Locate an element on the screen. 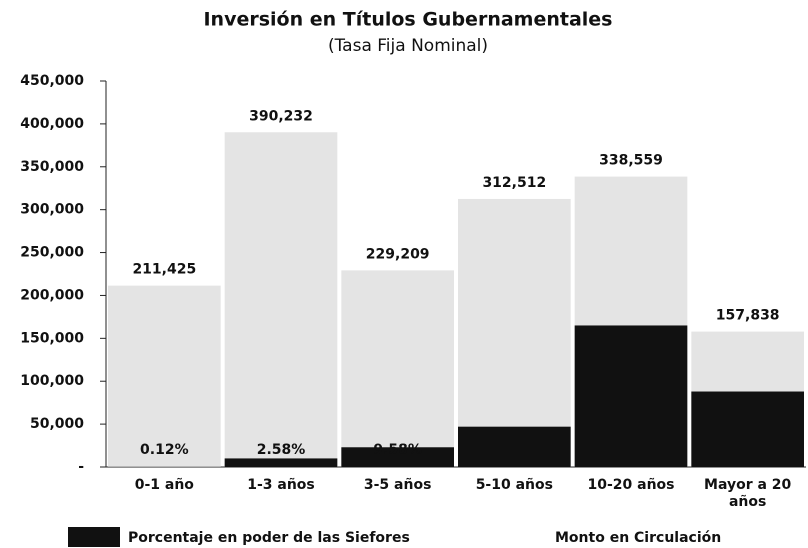  x-tick-label: 3-5 años is located at coordinates (397, 485).